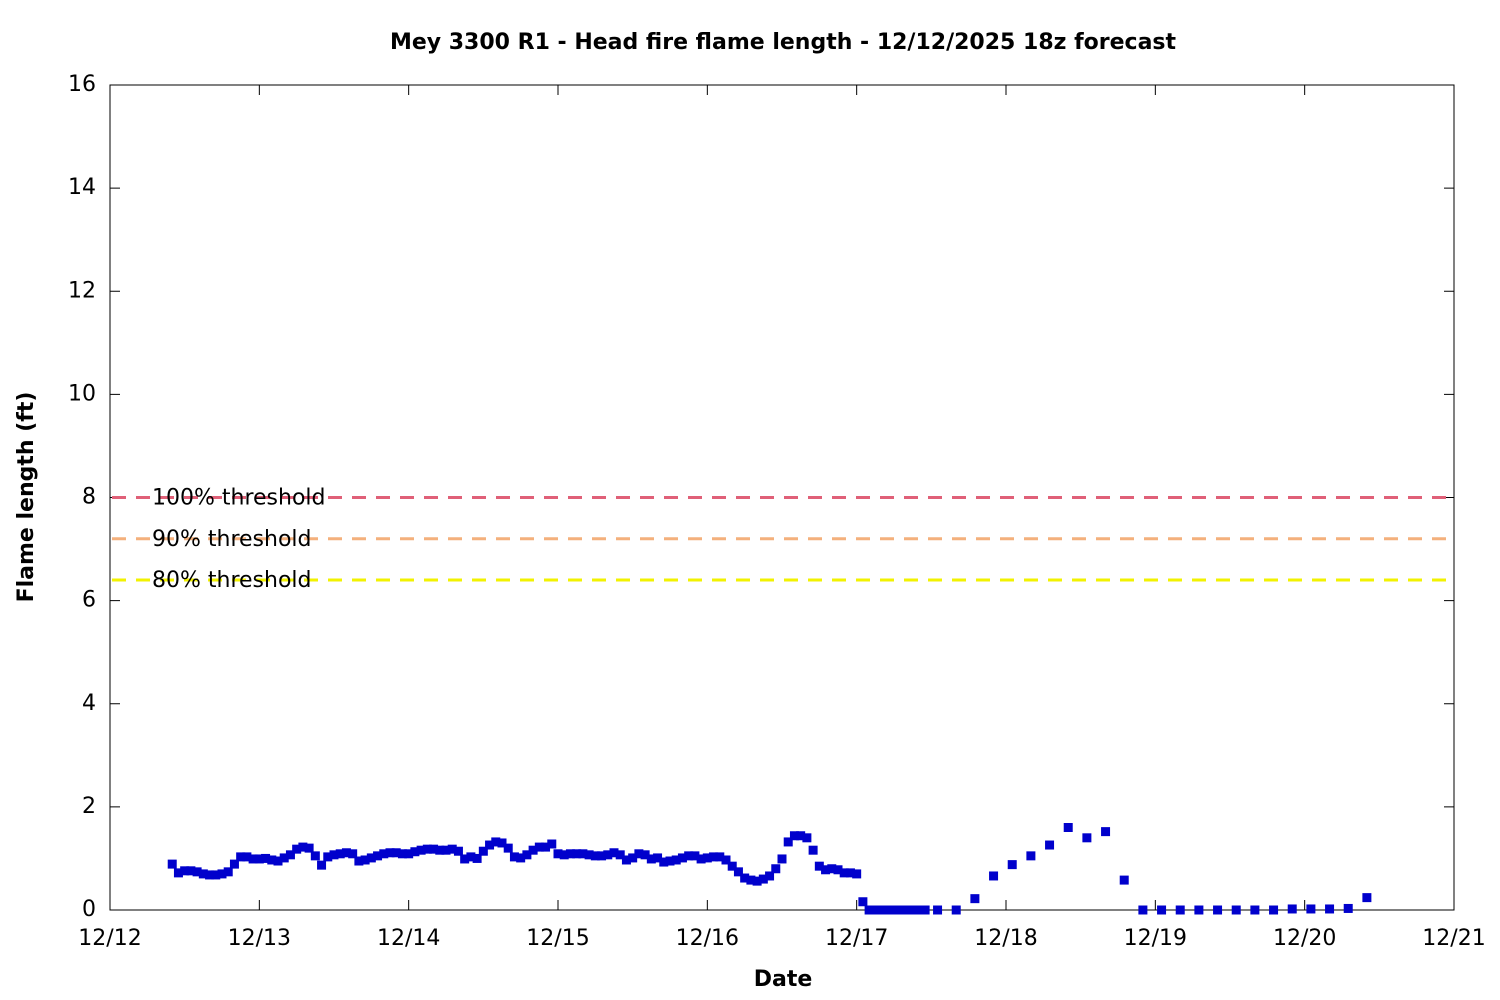 This screenshot has width=1500, height=1000. What do you see at coordinates (856, 938) in the screenshot?
I see `x-tick-label: 12/17` at bounding box center [856, 938].